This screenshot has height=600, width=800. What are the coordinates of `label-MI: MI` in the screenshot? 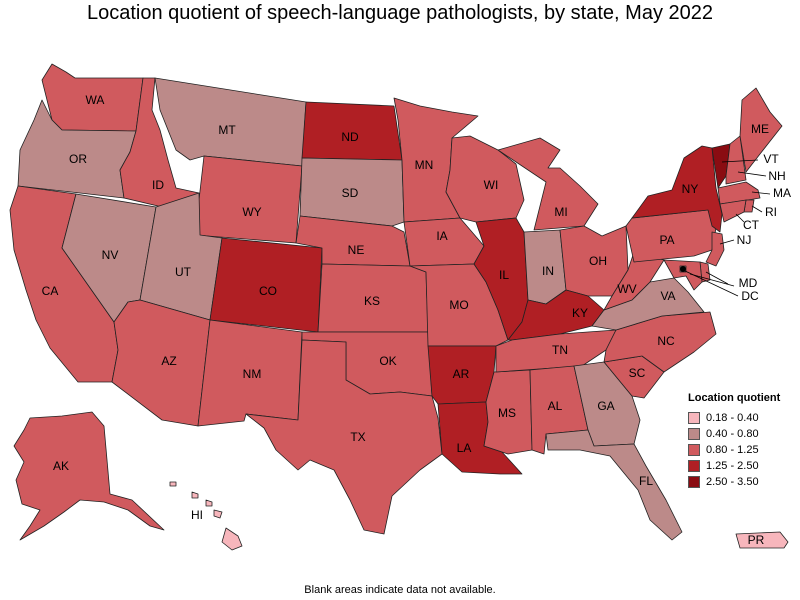 It's located at (560, 212).